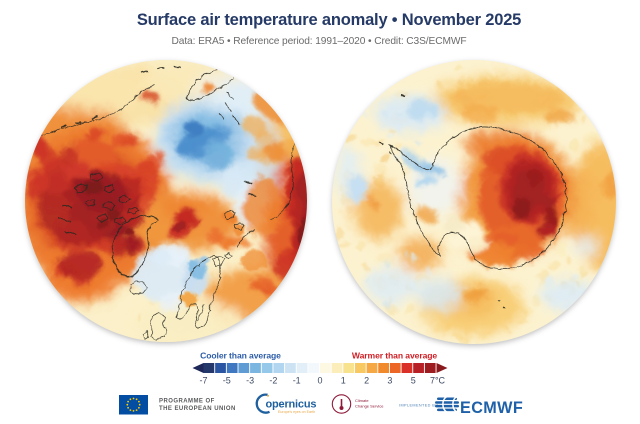  I want to click on svg-text: PROGRAMME OF, so click(187, 402).